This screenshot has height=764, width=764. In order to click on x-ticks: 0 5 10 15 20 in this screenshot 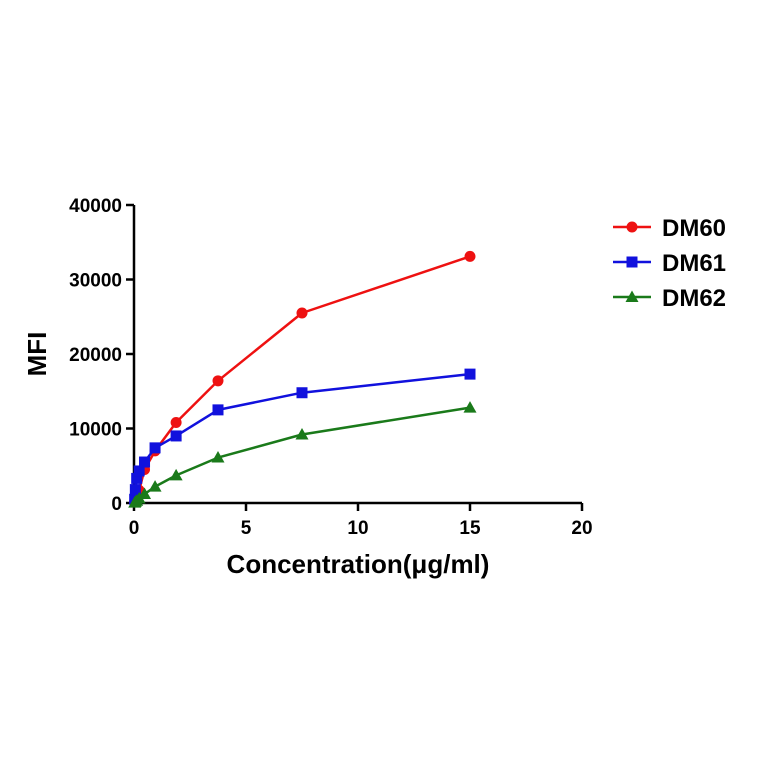, I will do `click(361, 521)`.